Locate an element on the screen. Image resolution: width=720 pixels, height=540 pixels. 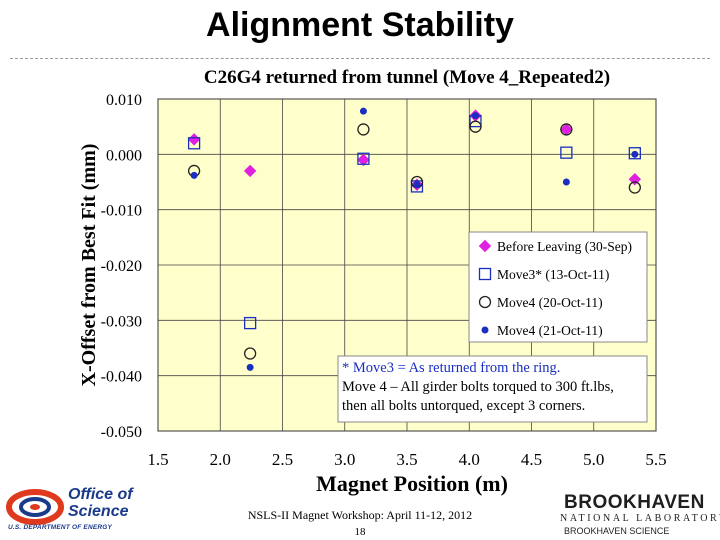
x-tick-label: 5.5 is located at coordinates (655, 459).